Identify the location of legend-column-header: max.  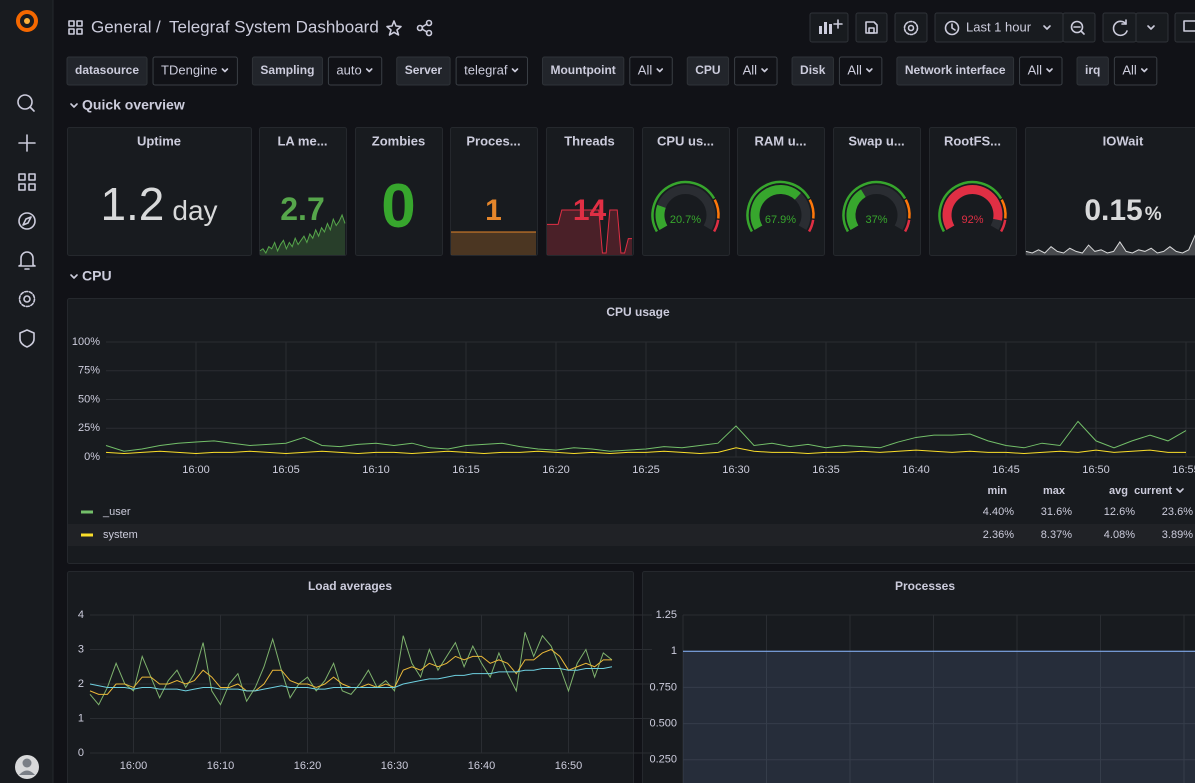
(1054, 491).